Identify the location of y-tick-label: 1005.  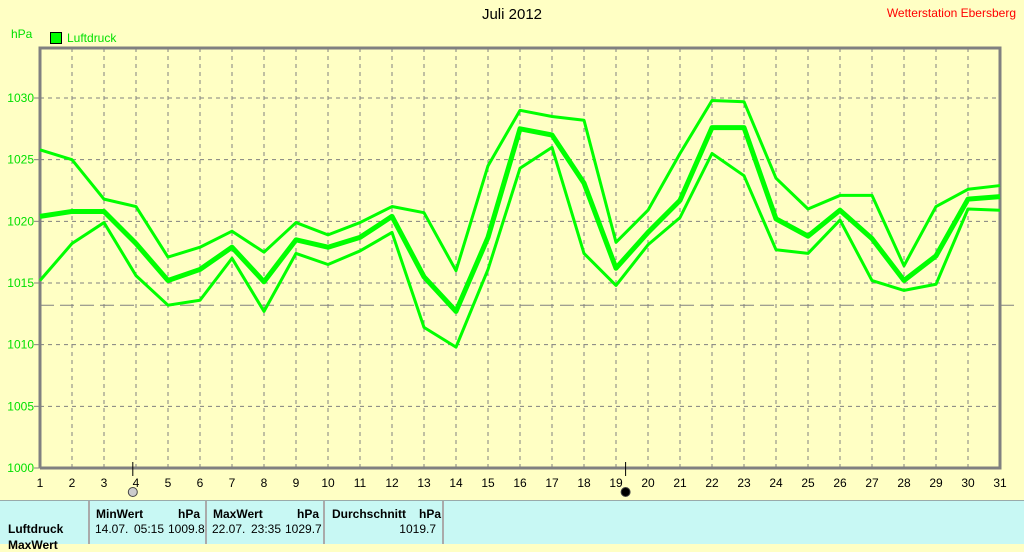
(20, 406).